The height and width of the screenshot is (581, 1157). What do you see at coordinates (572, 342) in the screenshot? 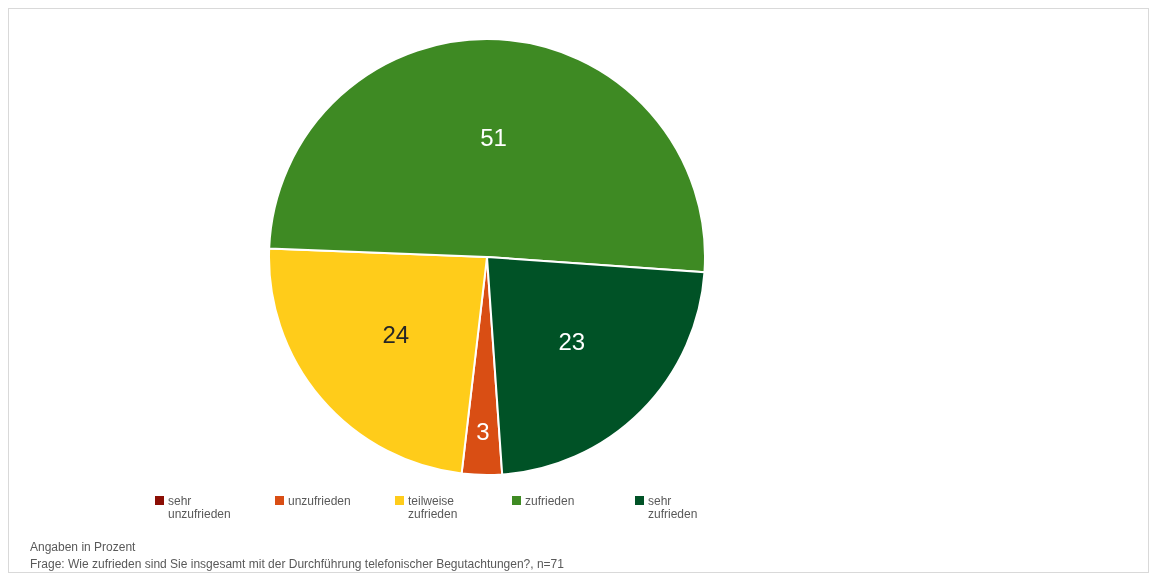
I see `data-label: 23` at bounding box center [572, 342].